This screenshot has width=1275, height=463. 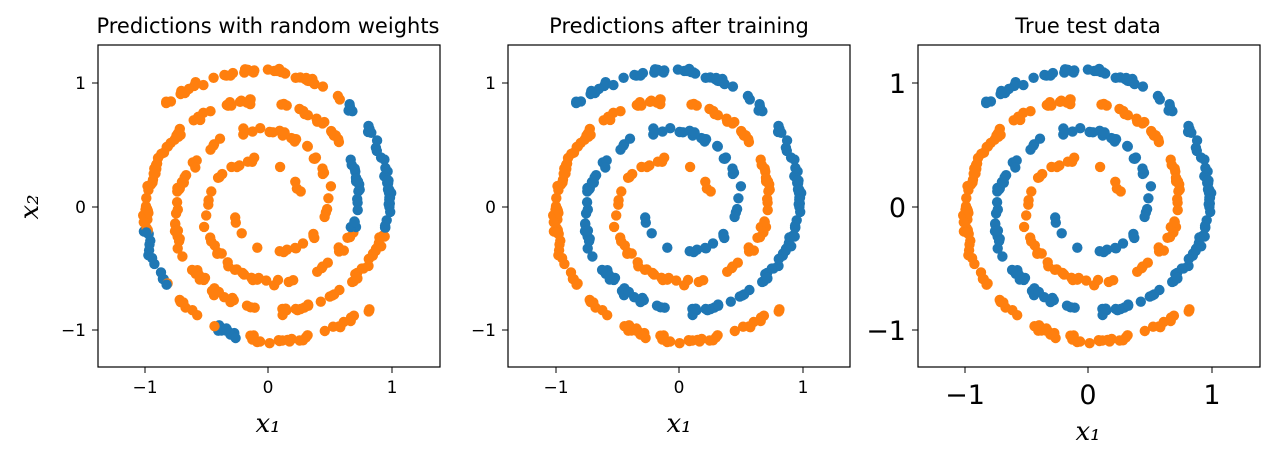 What do you see at coordinates (1087, 395) in the screenshot?
I see `x-tick-label: 0` at bounding box center [1087, 395].